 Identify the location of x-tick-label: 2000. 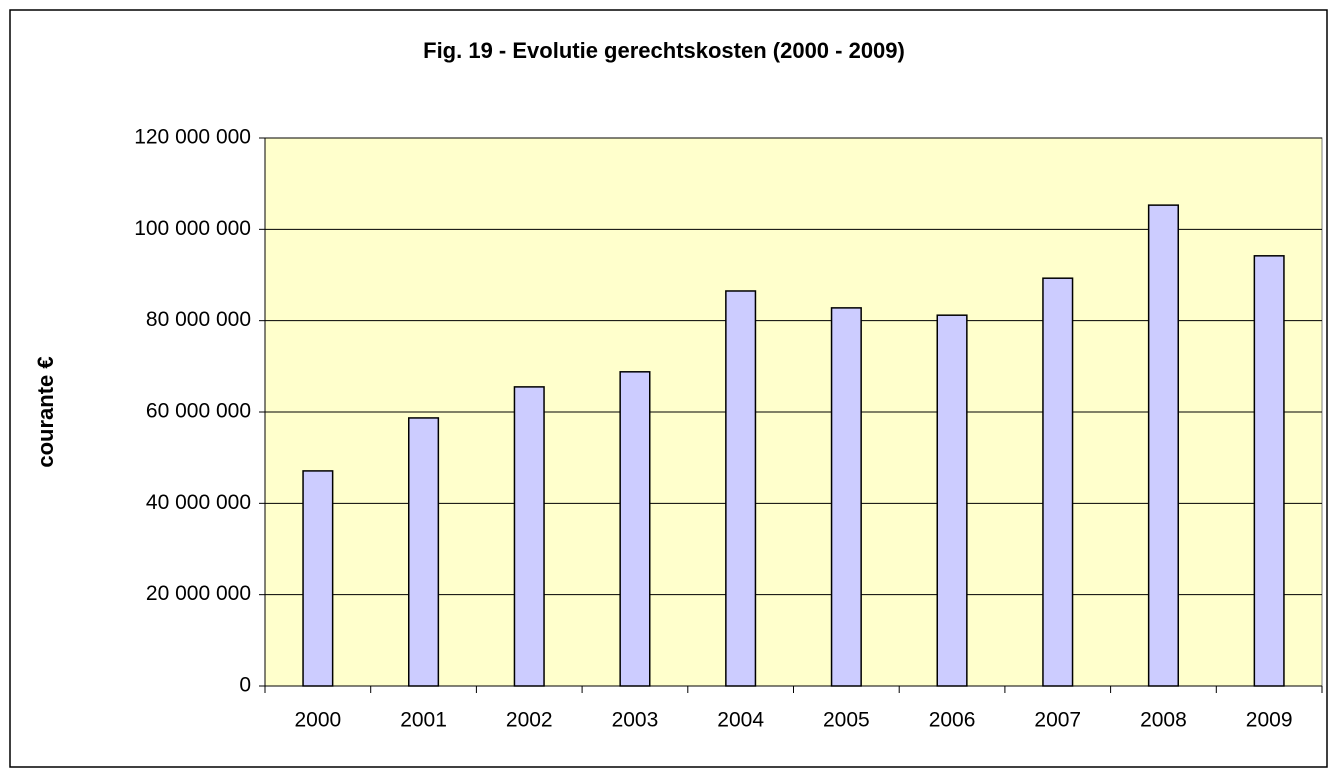
(317, 720).